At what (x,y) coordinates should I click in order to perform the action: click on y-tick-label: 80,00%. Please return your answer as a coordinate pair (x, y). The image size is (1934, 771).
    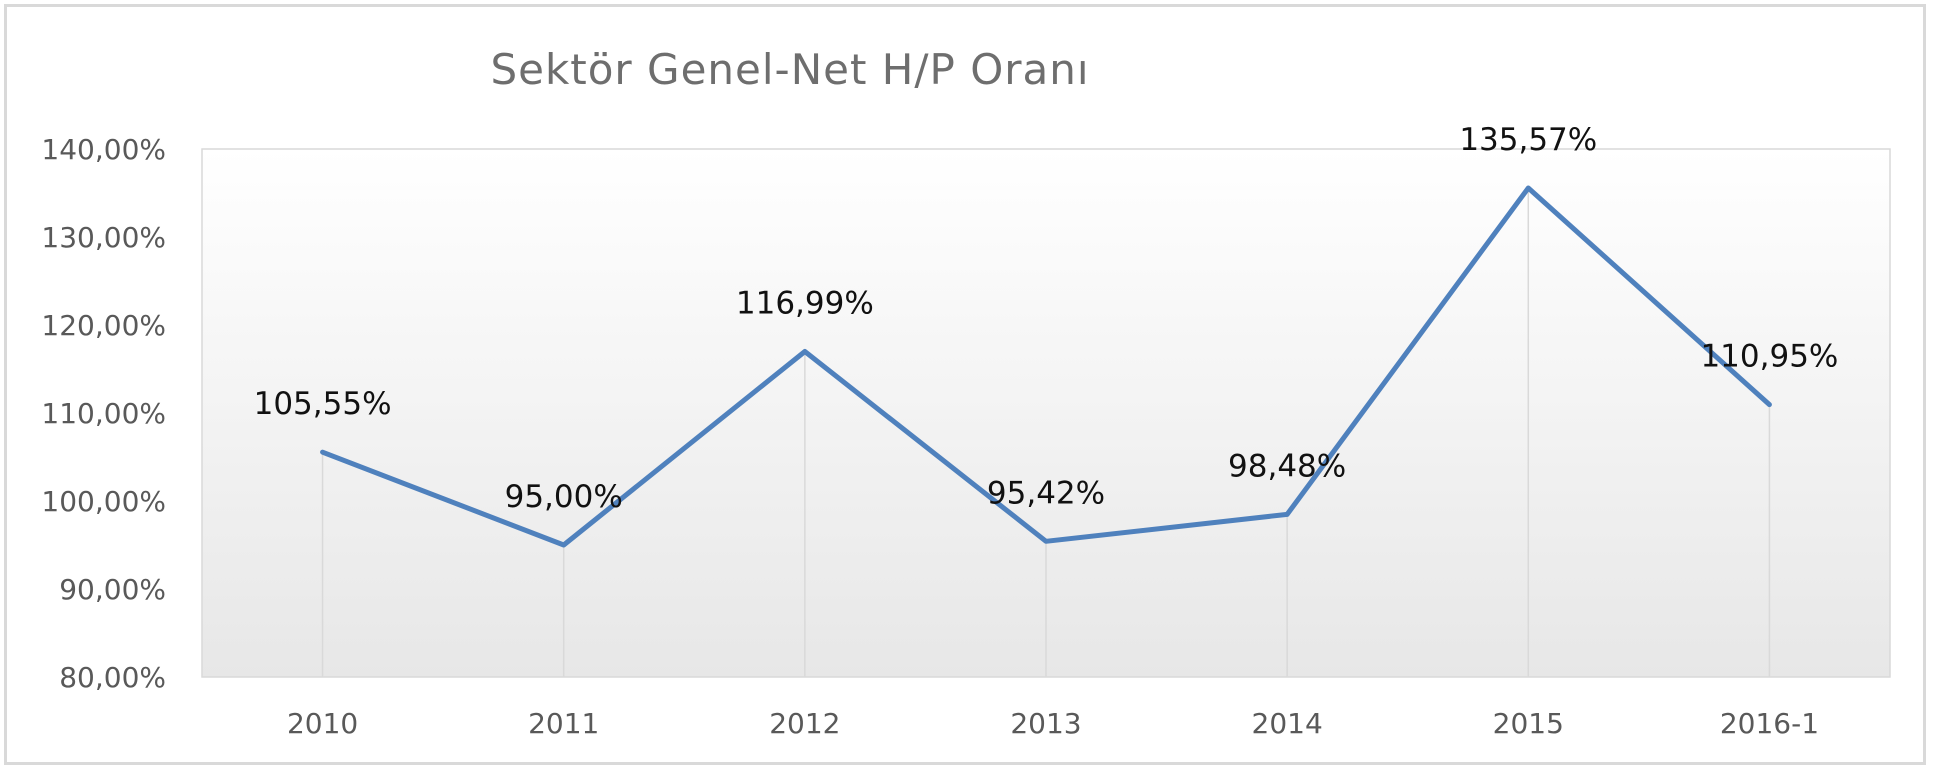
    Looking at the image, I should click on (112, 677).